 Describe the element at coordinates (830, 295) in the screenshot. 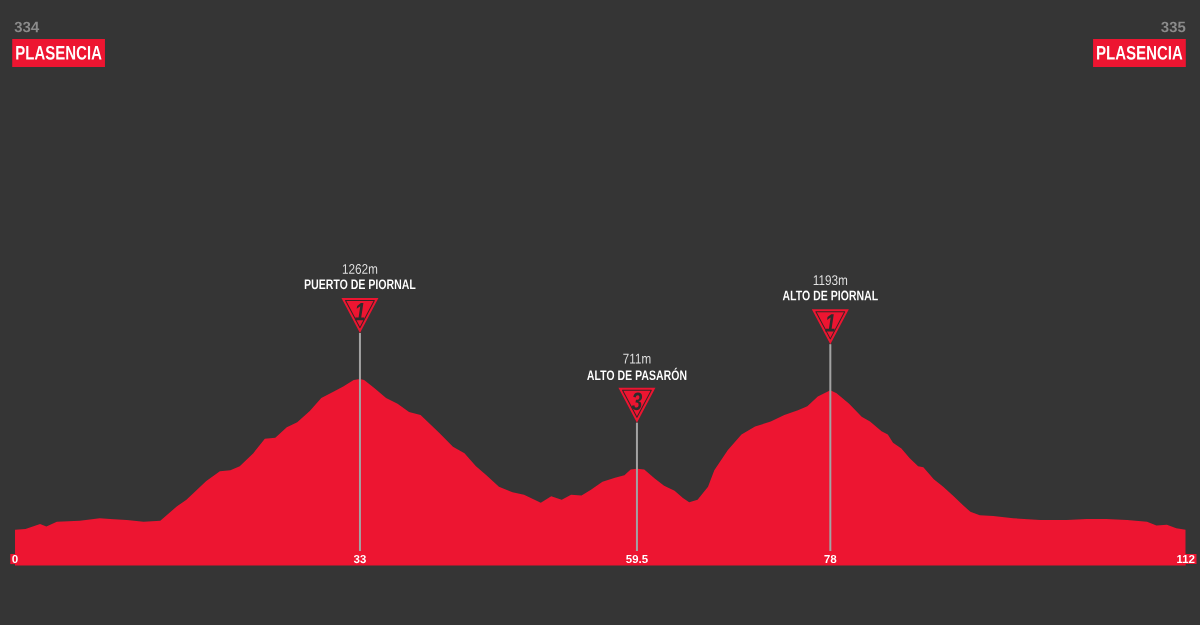

I see `text: ALTO DE PIORNAL` at that location.